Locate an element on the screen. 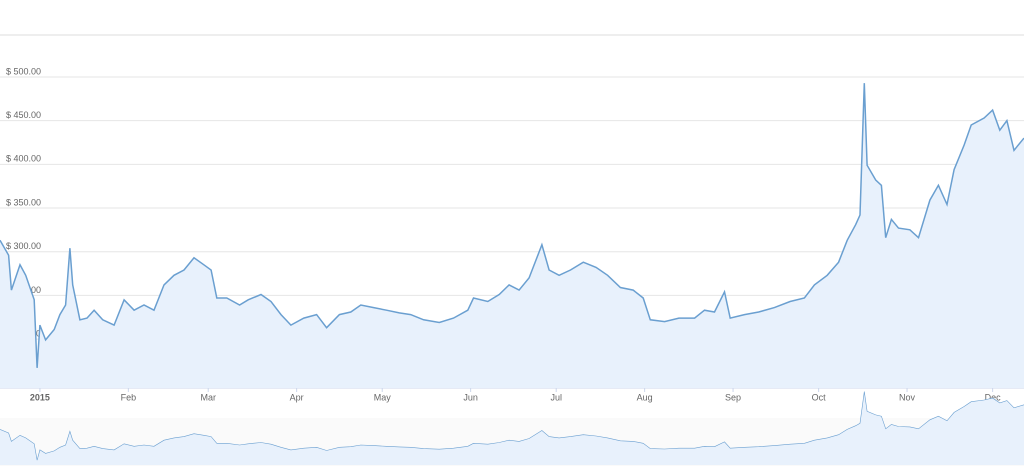  x-tick-label: Jun is located at coordinates (470, 397).